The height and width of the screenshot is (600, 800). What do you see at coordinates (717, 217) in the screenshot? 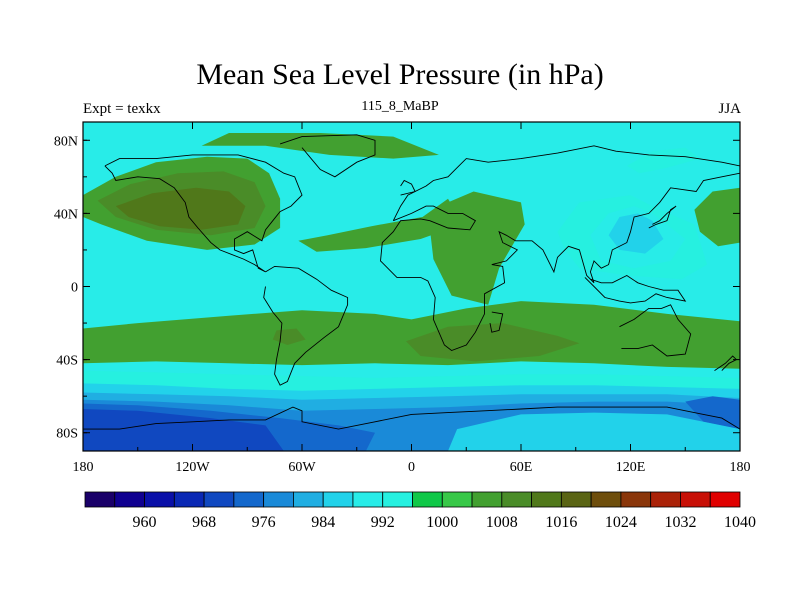
I see `pressure-region-east-asia-high` at bounding box center [717, 217].